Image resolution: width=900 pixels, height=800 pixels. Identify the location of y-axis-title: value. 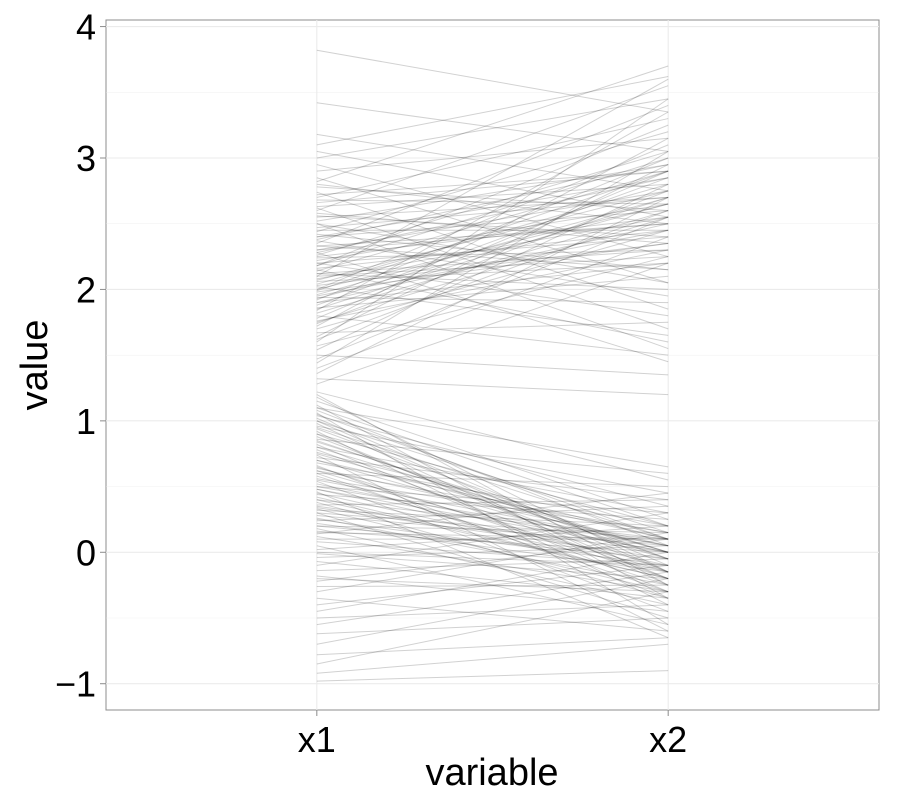
(35, 365).